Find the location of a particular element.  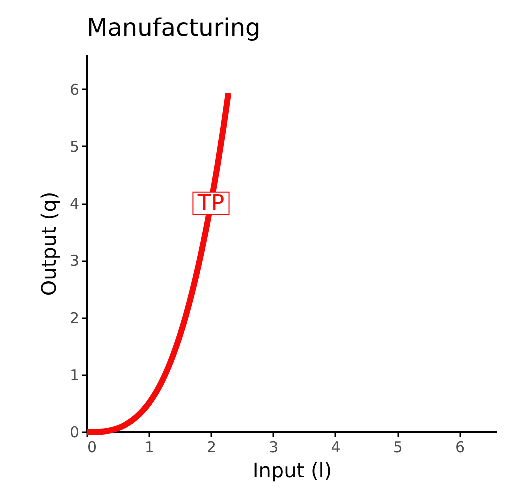

y-tick-label: 2 is located at coordinates (75, 318).